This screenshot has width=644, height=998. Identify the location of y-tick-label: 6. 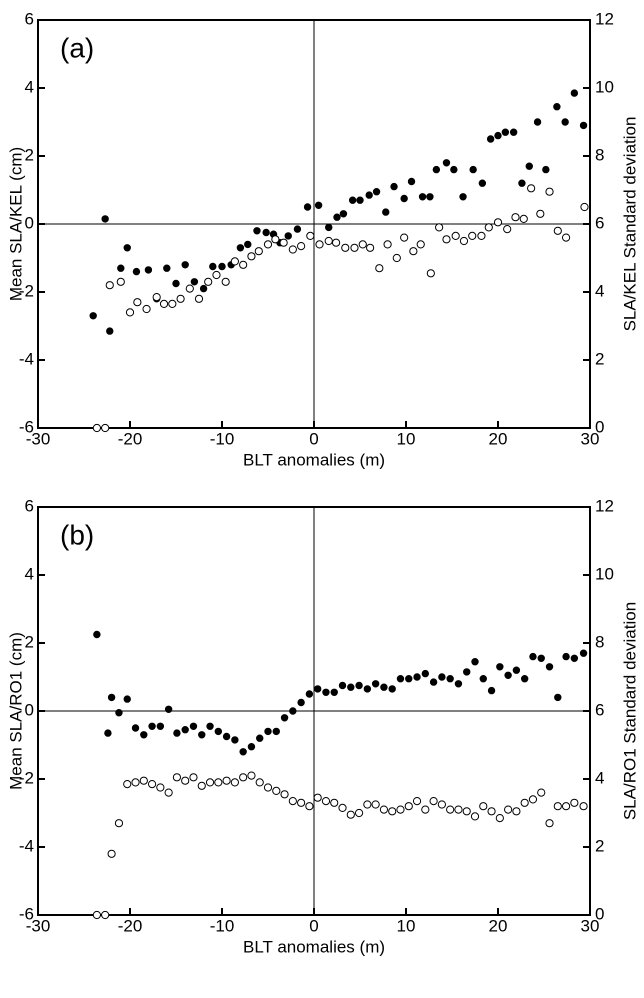
(29, 505).